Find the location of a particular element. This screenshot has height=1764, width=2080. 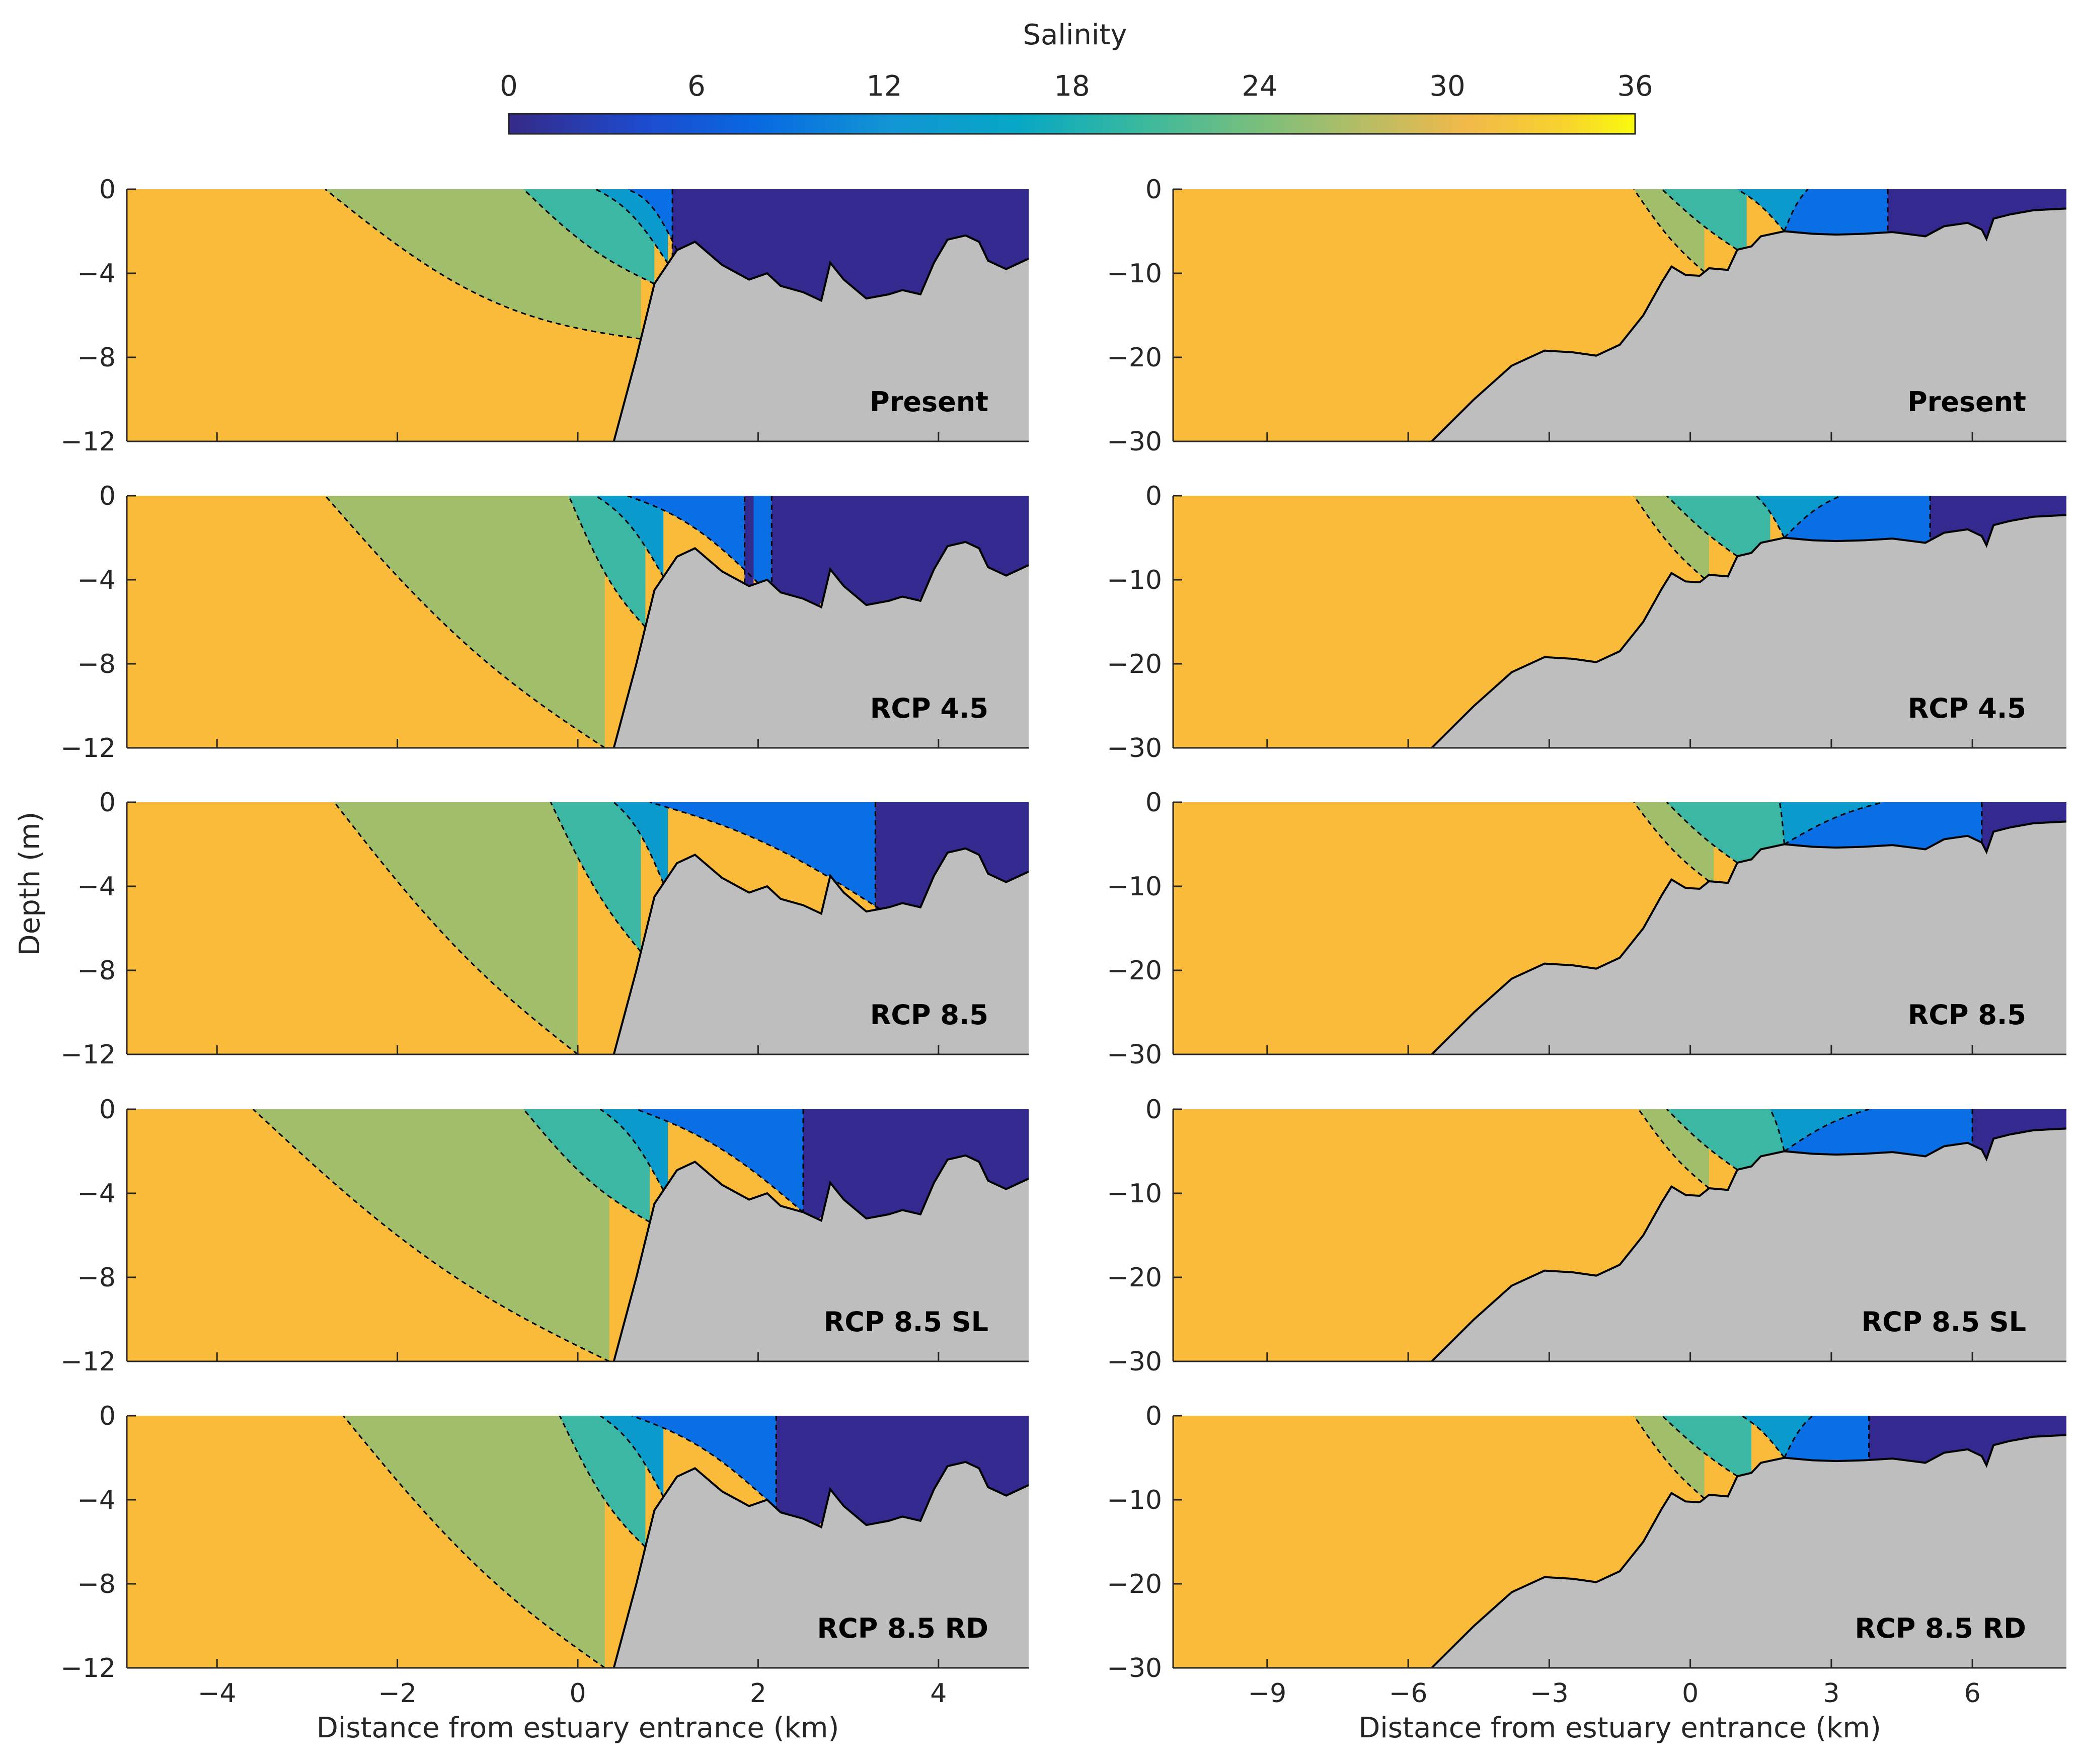

panel-right-2: 0 −10 −20 −30 RCP 4.5 is located at coordinates (1586, 622).